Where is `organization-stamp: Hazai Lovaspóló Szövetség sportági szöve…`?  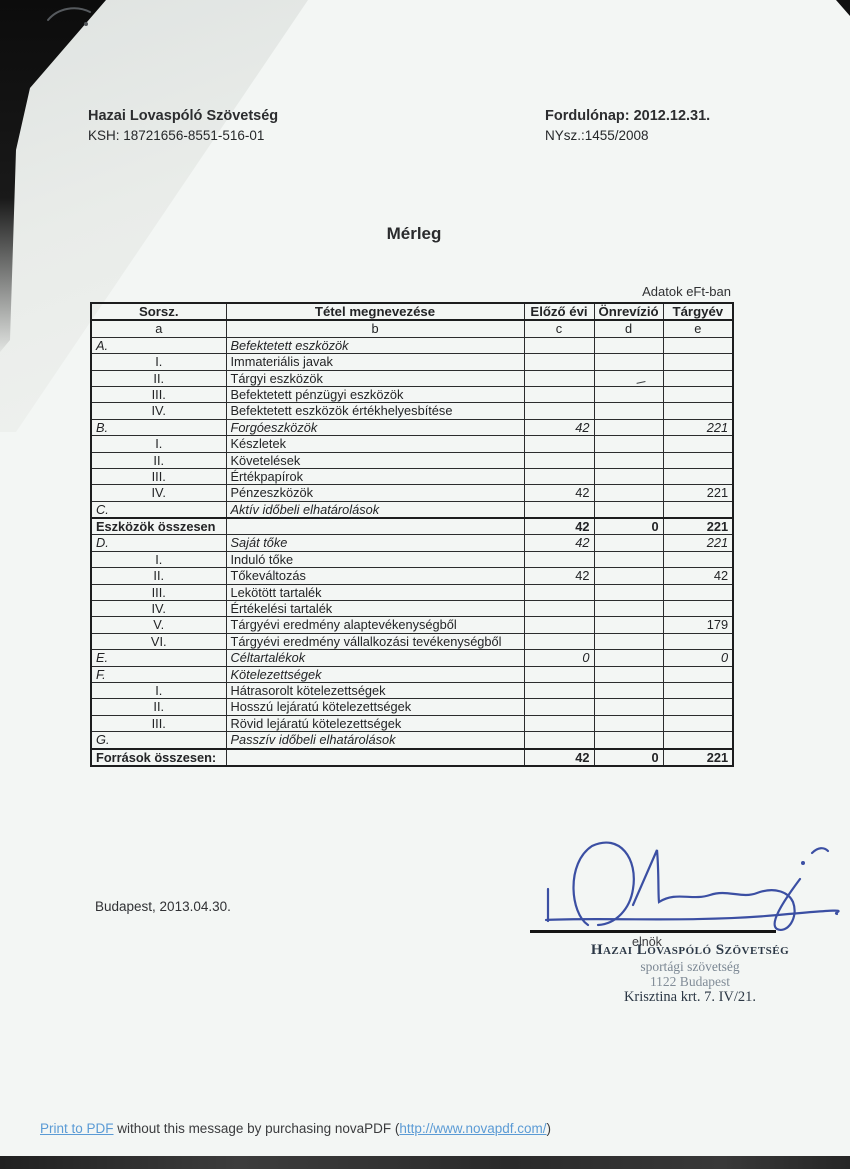 organization-stamp: Hazai Lovaspóló Szövetség sportági szöve… is located at coordinates (690, 973).